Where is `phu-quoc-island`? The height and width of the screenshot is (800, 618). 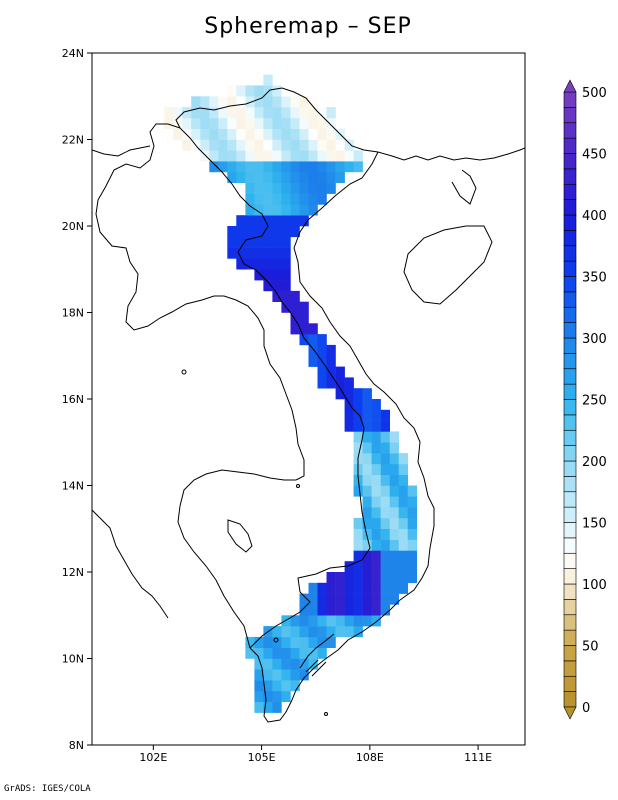
phu-quoc-island is located at coordinates (276, 640).